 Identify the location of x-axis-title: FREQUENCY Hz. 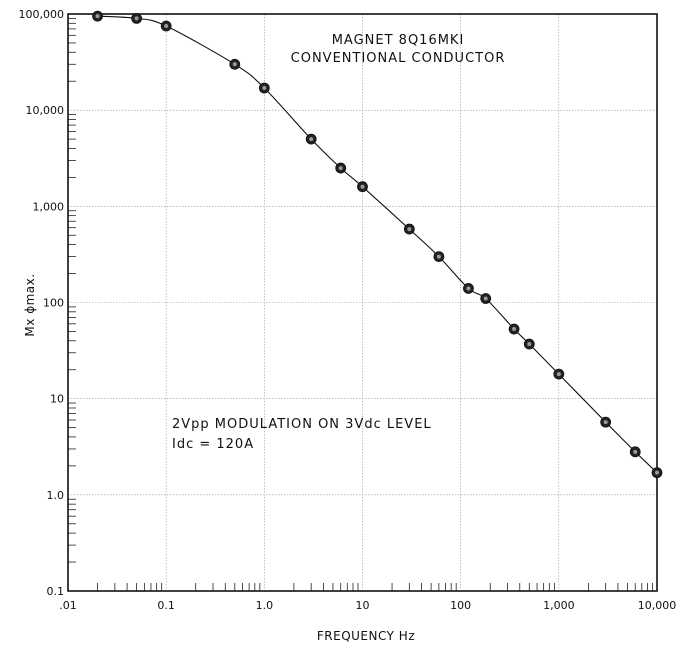
(366, 636).